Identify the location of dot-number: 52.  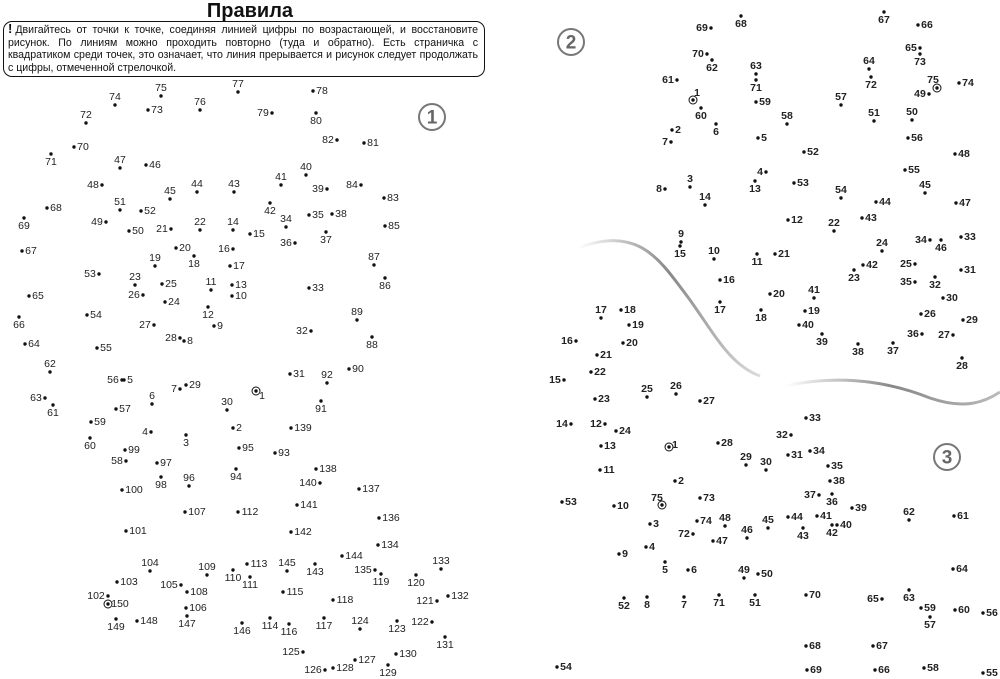
(150, 211).